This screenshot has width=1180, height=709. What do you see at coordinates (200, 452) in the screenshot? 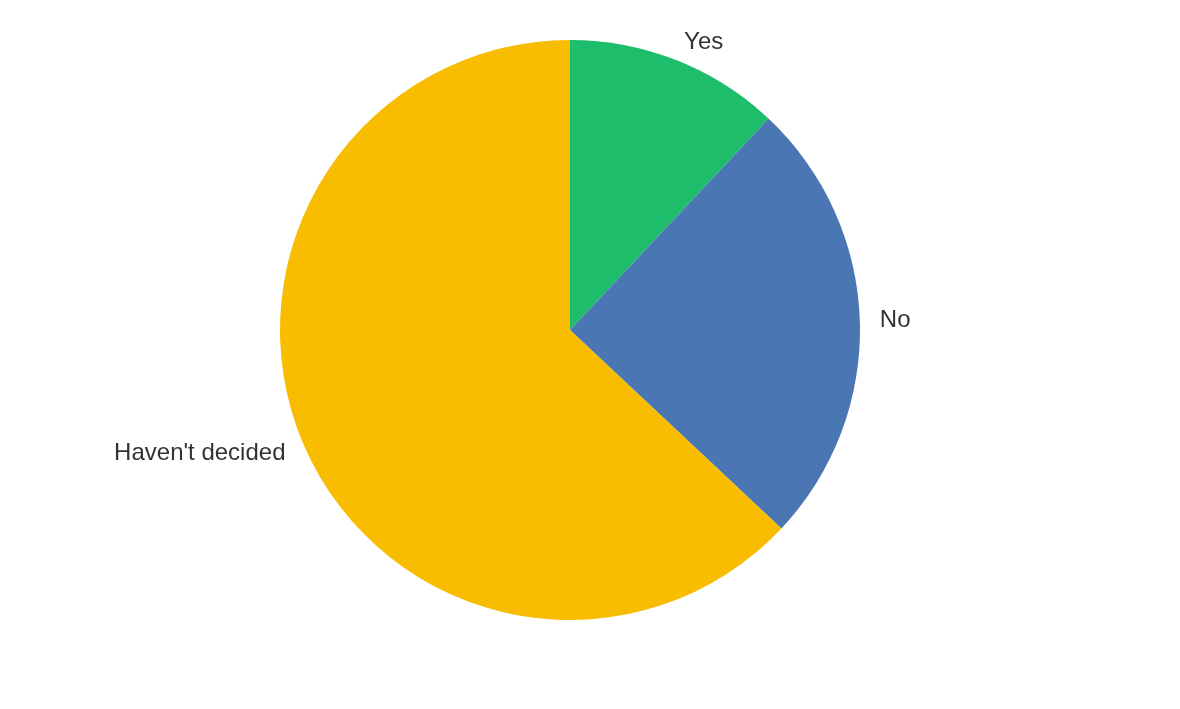
I see `slice-label: Haven't decided` at bounding box center [200, 452].